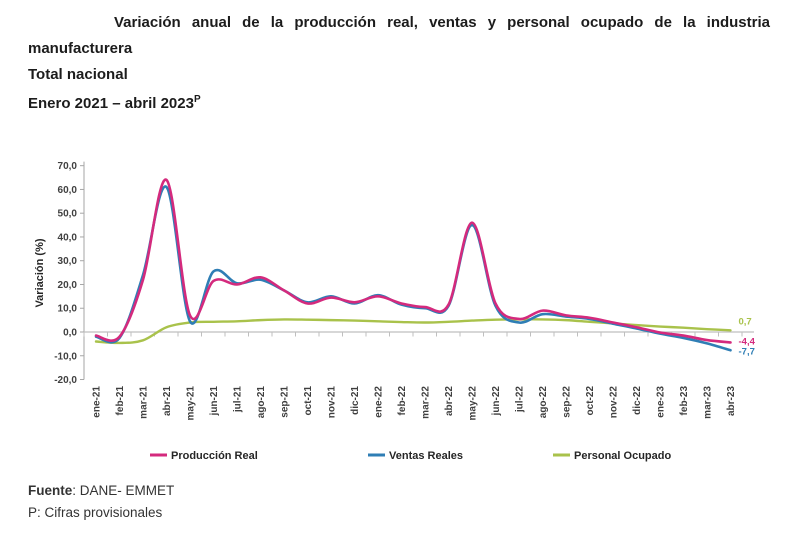  I want to click on chart-period: Enero 2021 – abril 2023P, so click(399, 101).